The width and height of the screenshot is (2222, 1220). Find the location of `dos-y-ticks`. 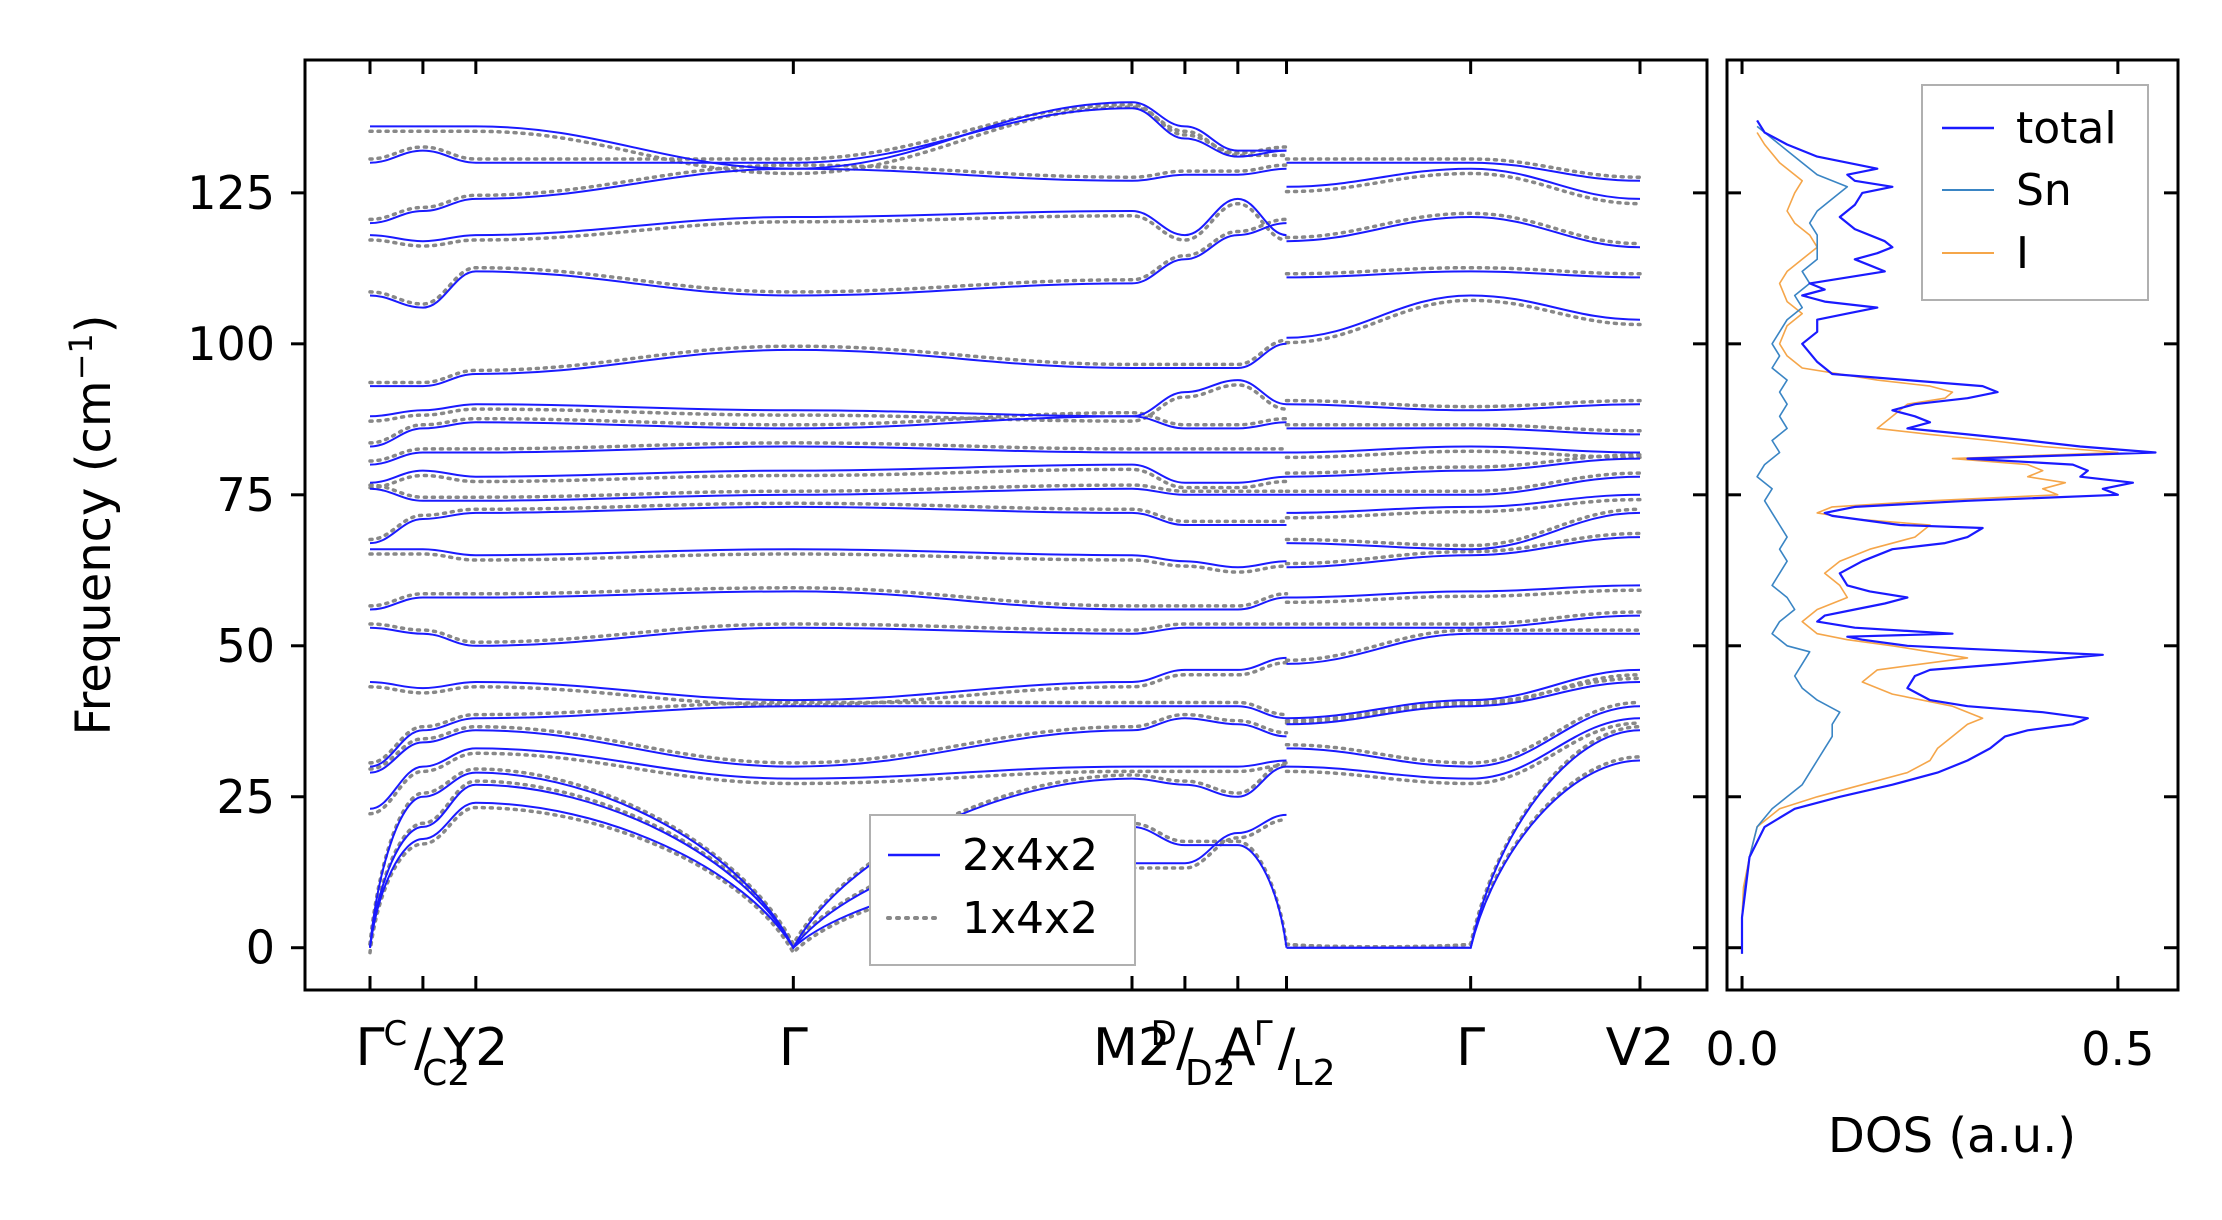

dos-y-ticks is located at coordinates (1952, 570).